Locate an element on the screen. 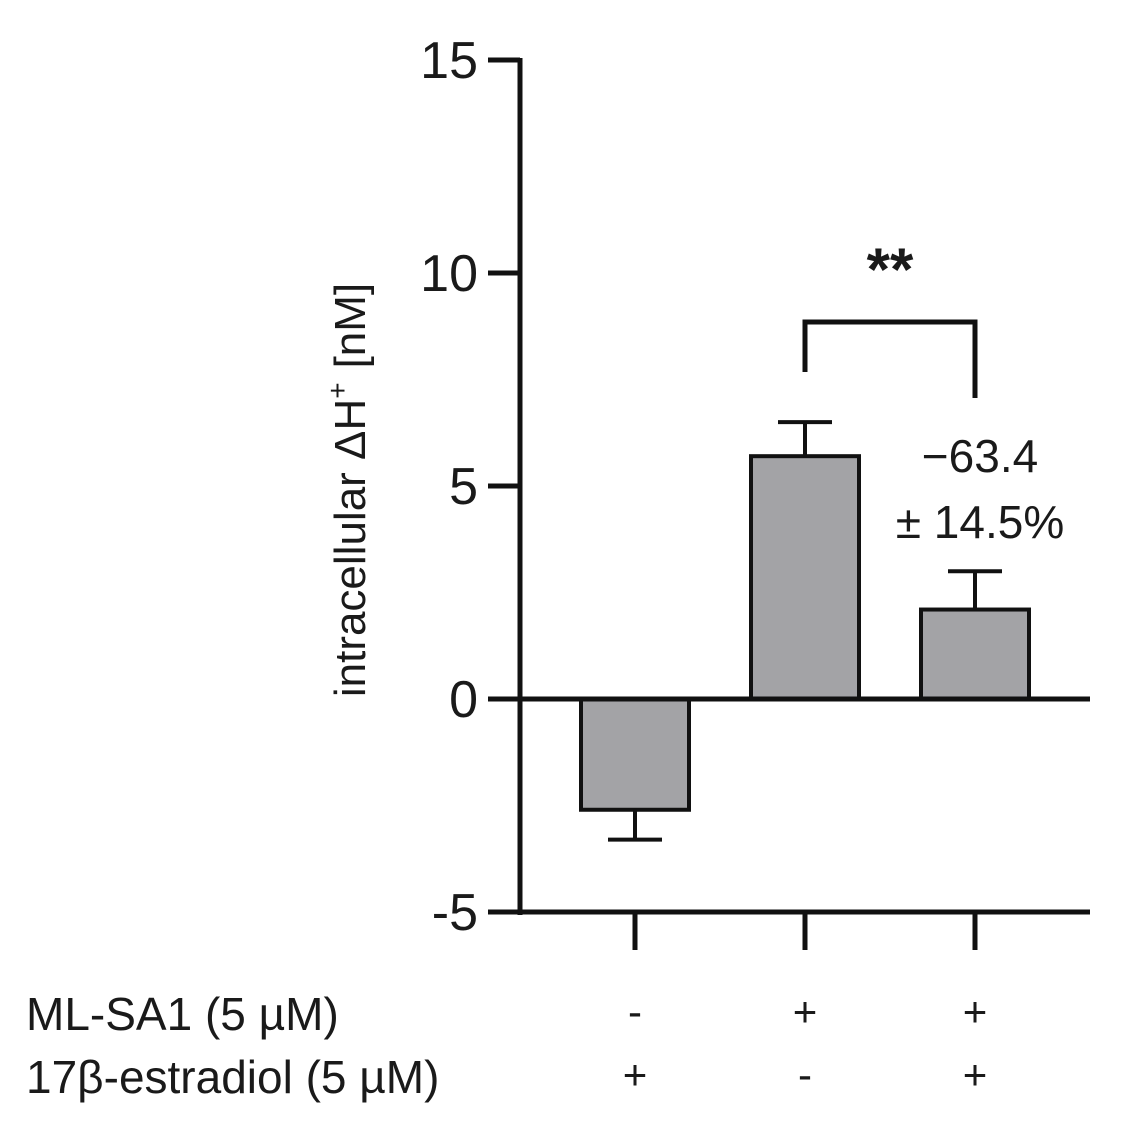 This screenshot has height=1137, width=1131. annotation-line-1: −63.4 is located at coordinates (980, 456).